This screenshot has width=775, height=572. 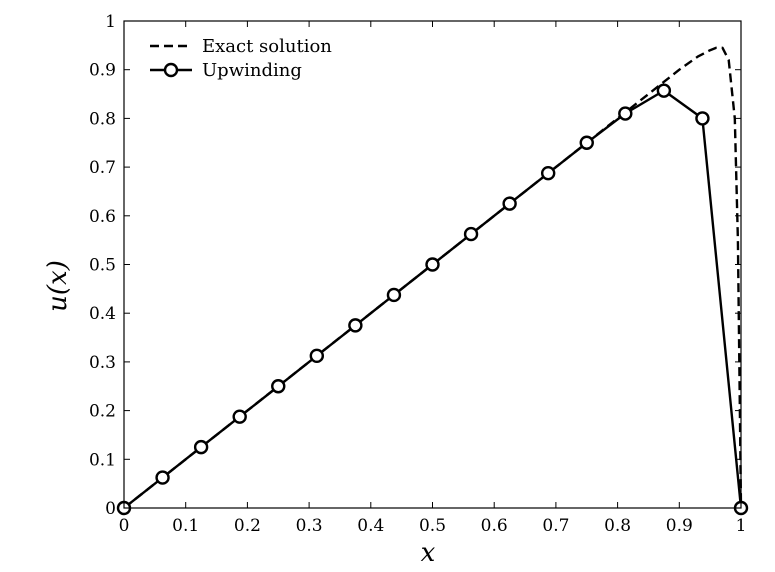 I want to click on legend-upwinding-marker, so click(x=171, y=70).